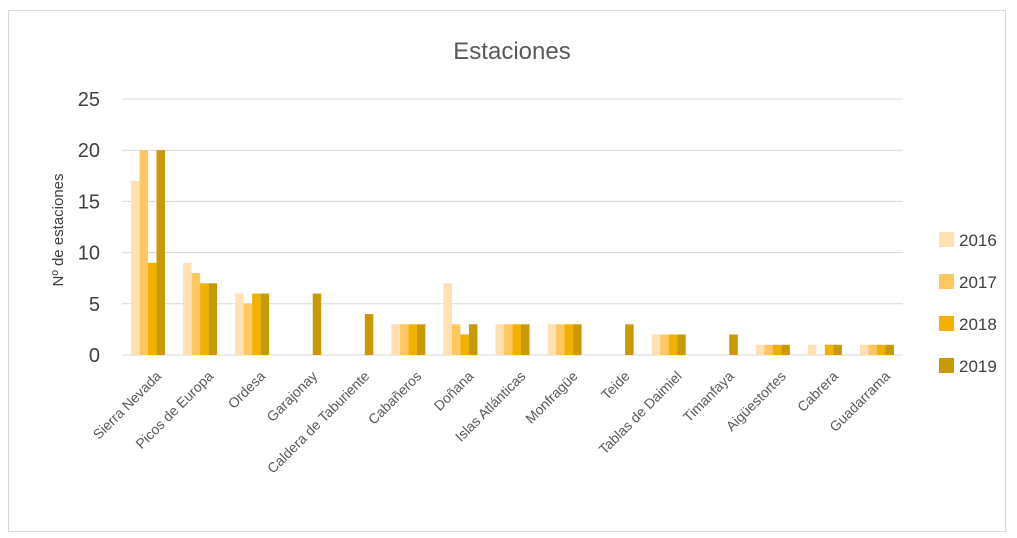 The width and height of the screenshot is (1017, 538). I want to click on y-tick-label: 0, so click(94, 356).